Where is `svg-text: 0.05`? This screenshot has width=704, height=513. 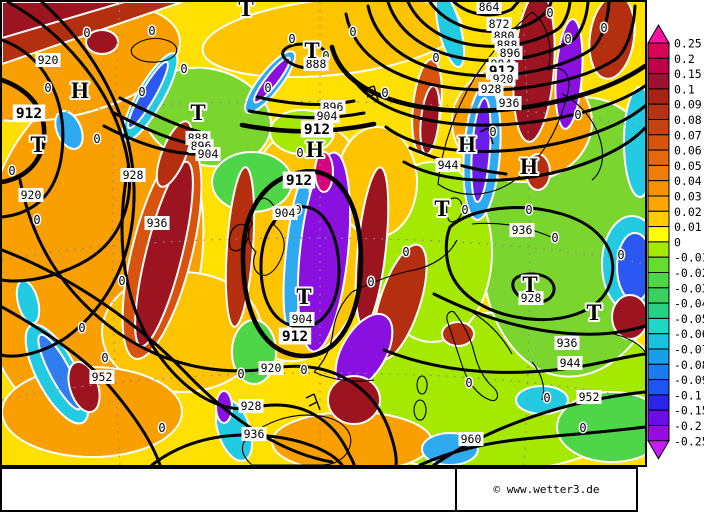
svg-text: 0.05 is located at coordinates (688, 166).